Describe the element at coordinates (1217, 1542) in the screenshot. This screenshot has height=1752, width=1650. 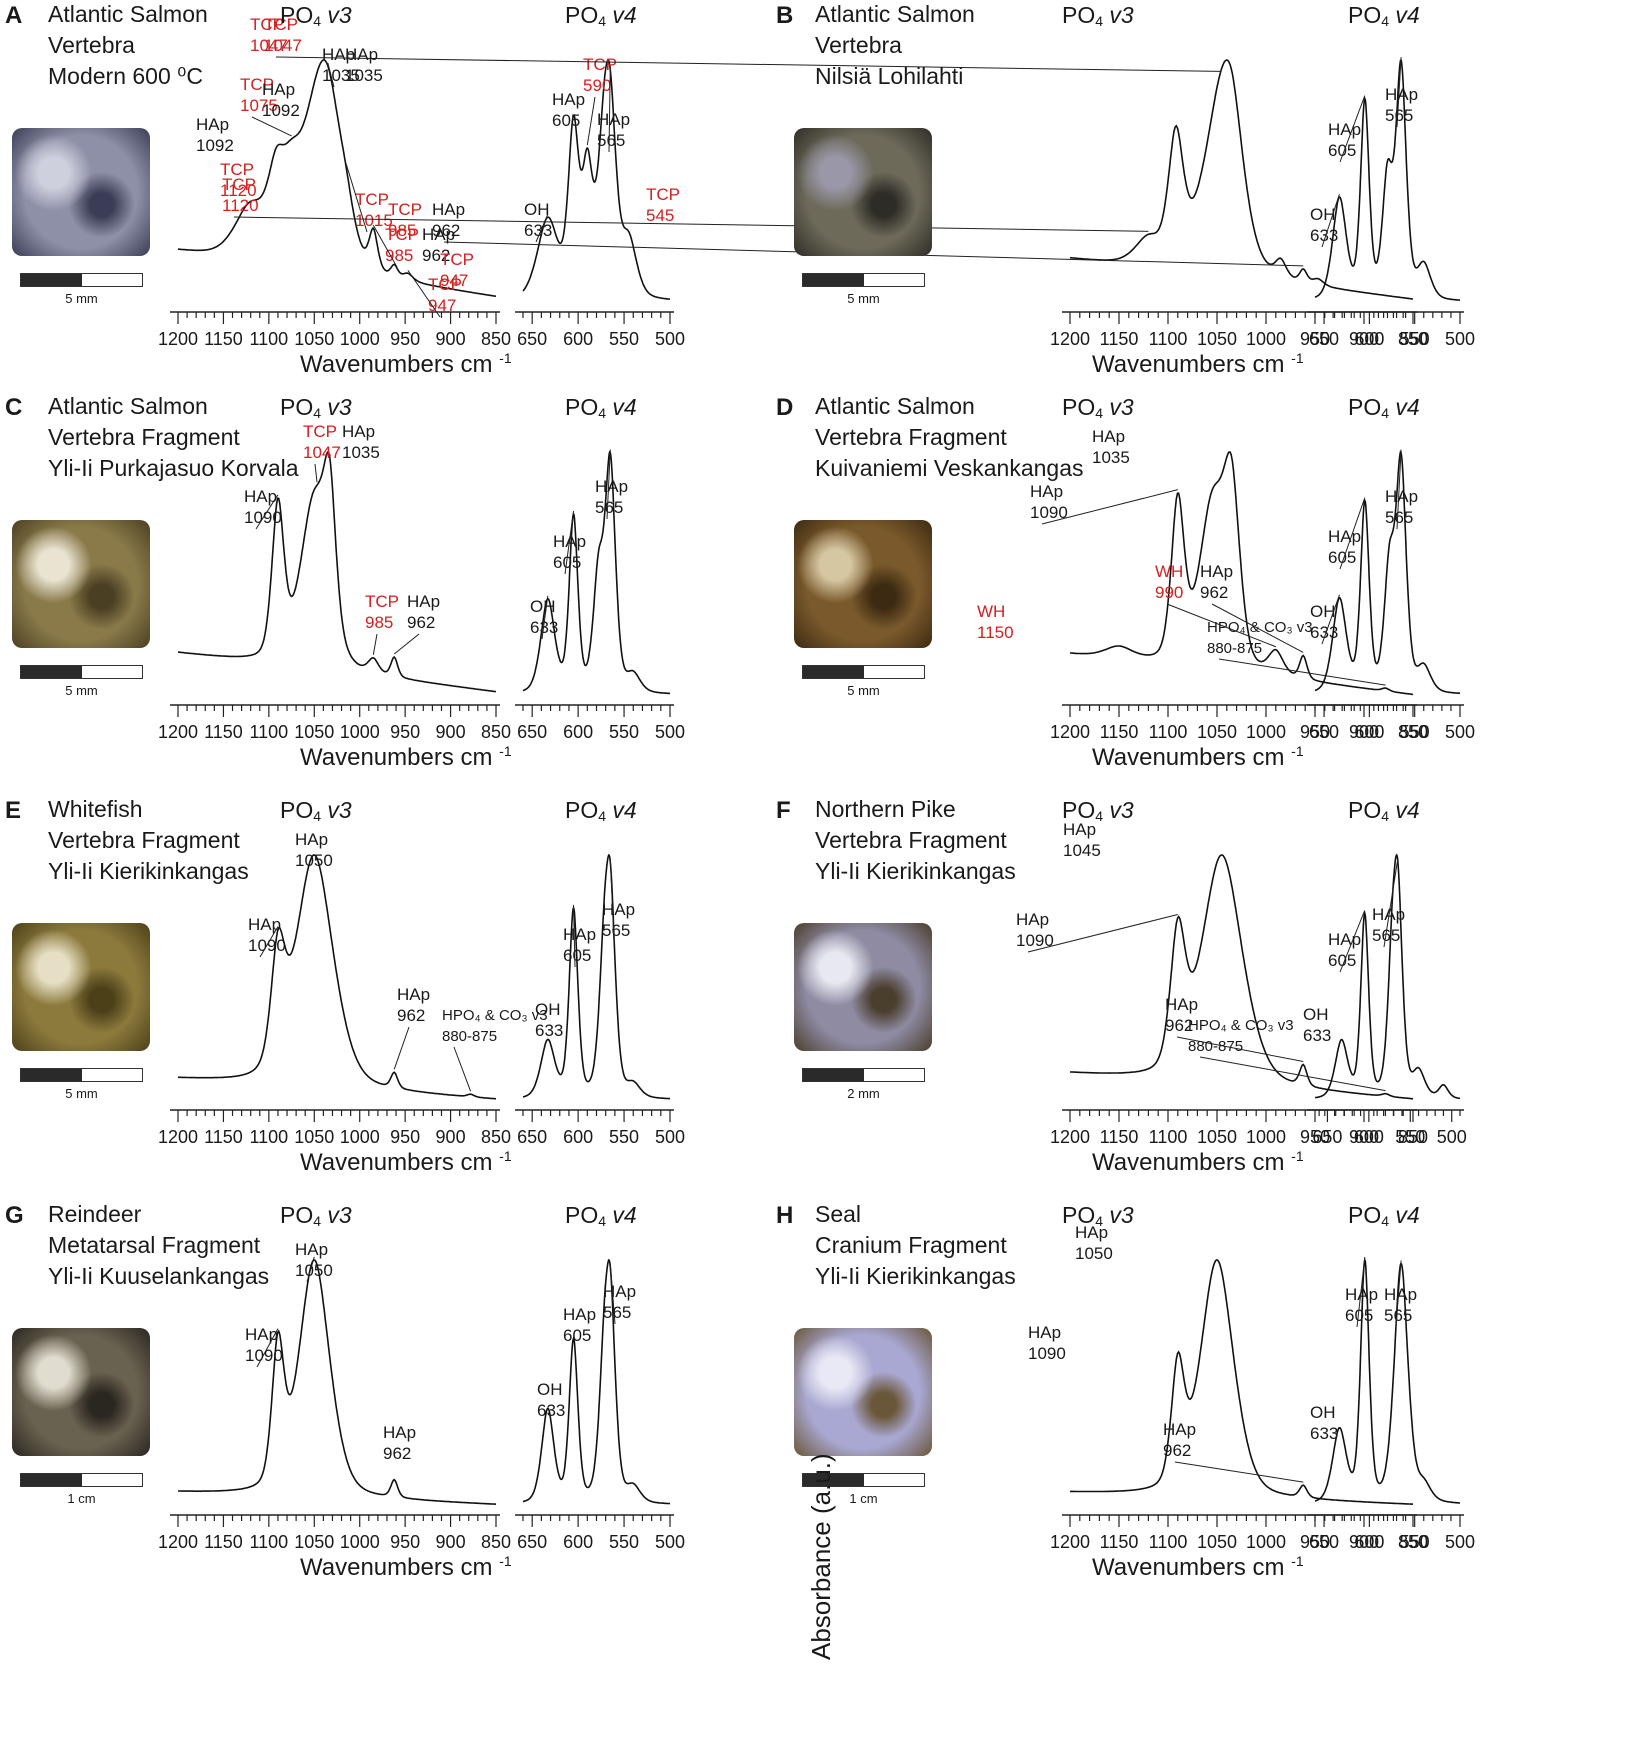
I see `panel-h-v3-tick-label: 1050` at that location.